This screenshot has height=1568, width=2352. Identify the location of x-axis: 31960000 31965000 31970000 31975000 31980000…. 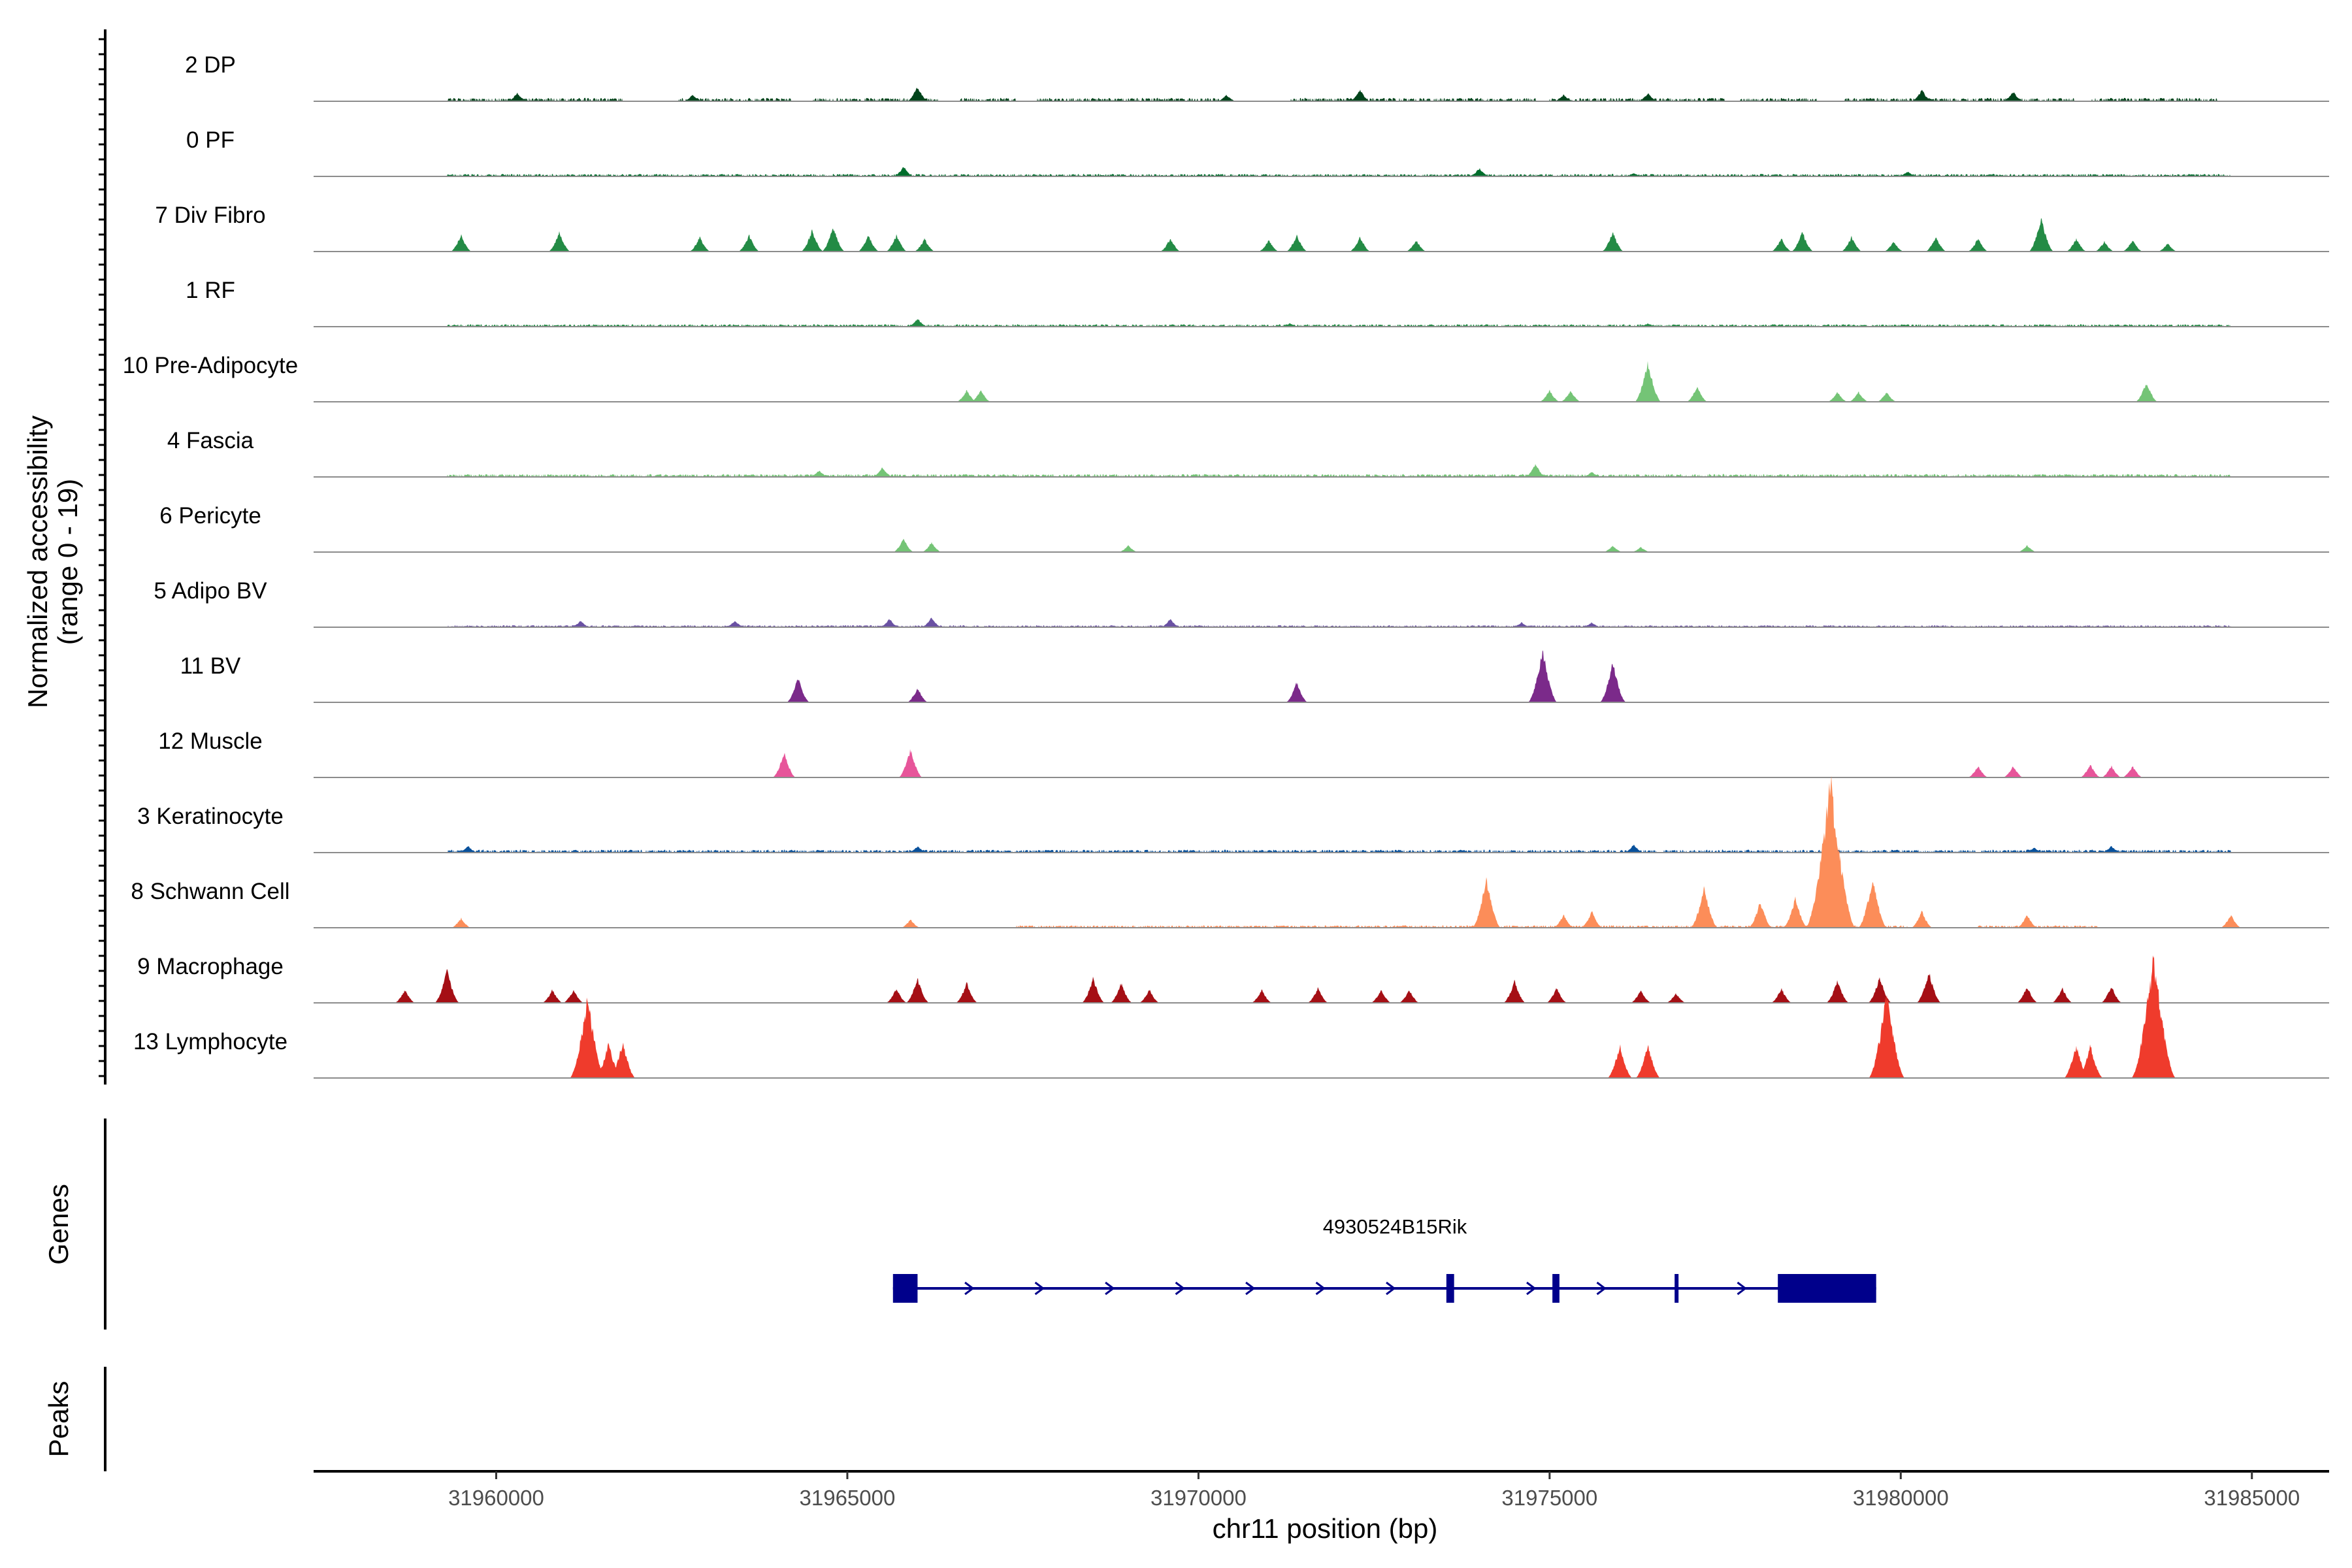
(1321, 1490).